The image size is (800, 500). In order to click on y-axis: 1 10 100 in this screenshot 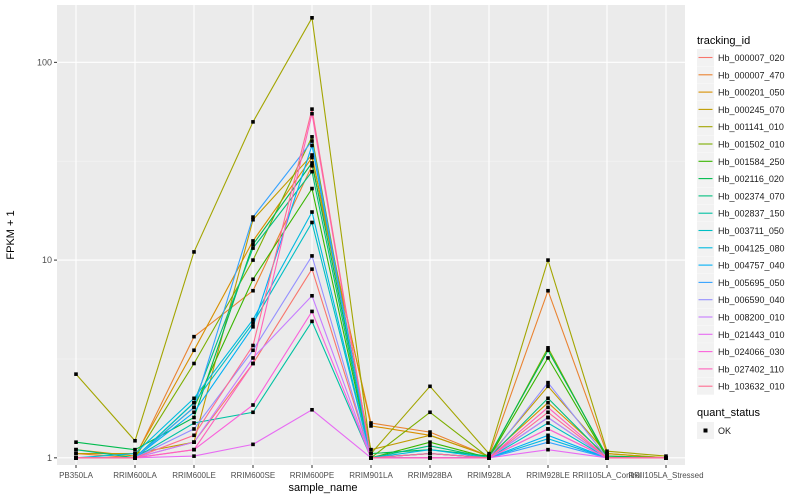, I will do `click(47, 260)`.